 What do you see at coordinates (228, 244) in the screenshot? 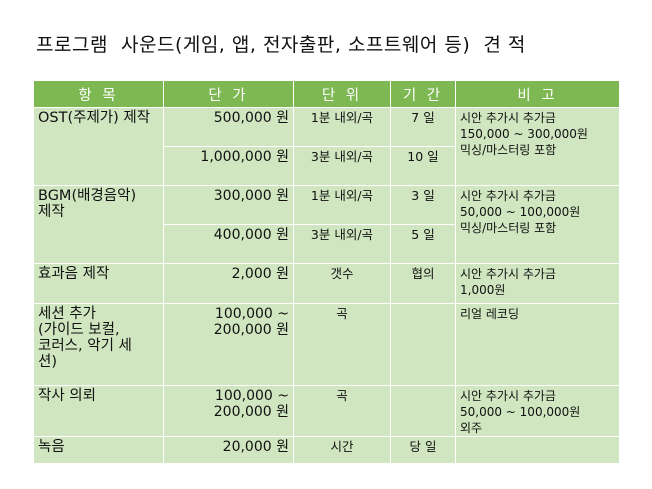
I see `price-cell: 400,000 원` at bounding box center [228, 244].